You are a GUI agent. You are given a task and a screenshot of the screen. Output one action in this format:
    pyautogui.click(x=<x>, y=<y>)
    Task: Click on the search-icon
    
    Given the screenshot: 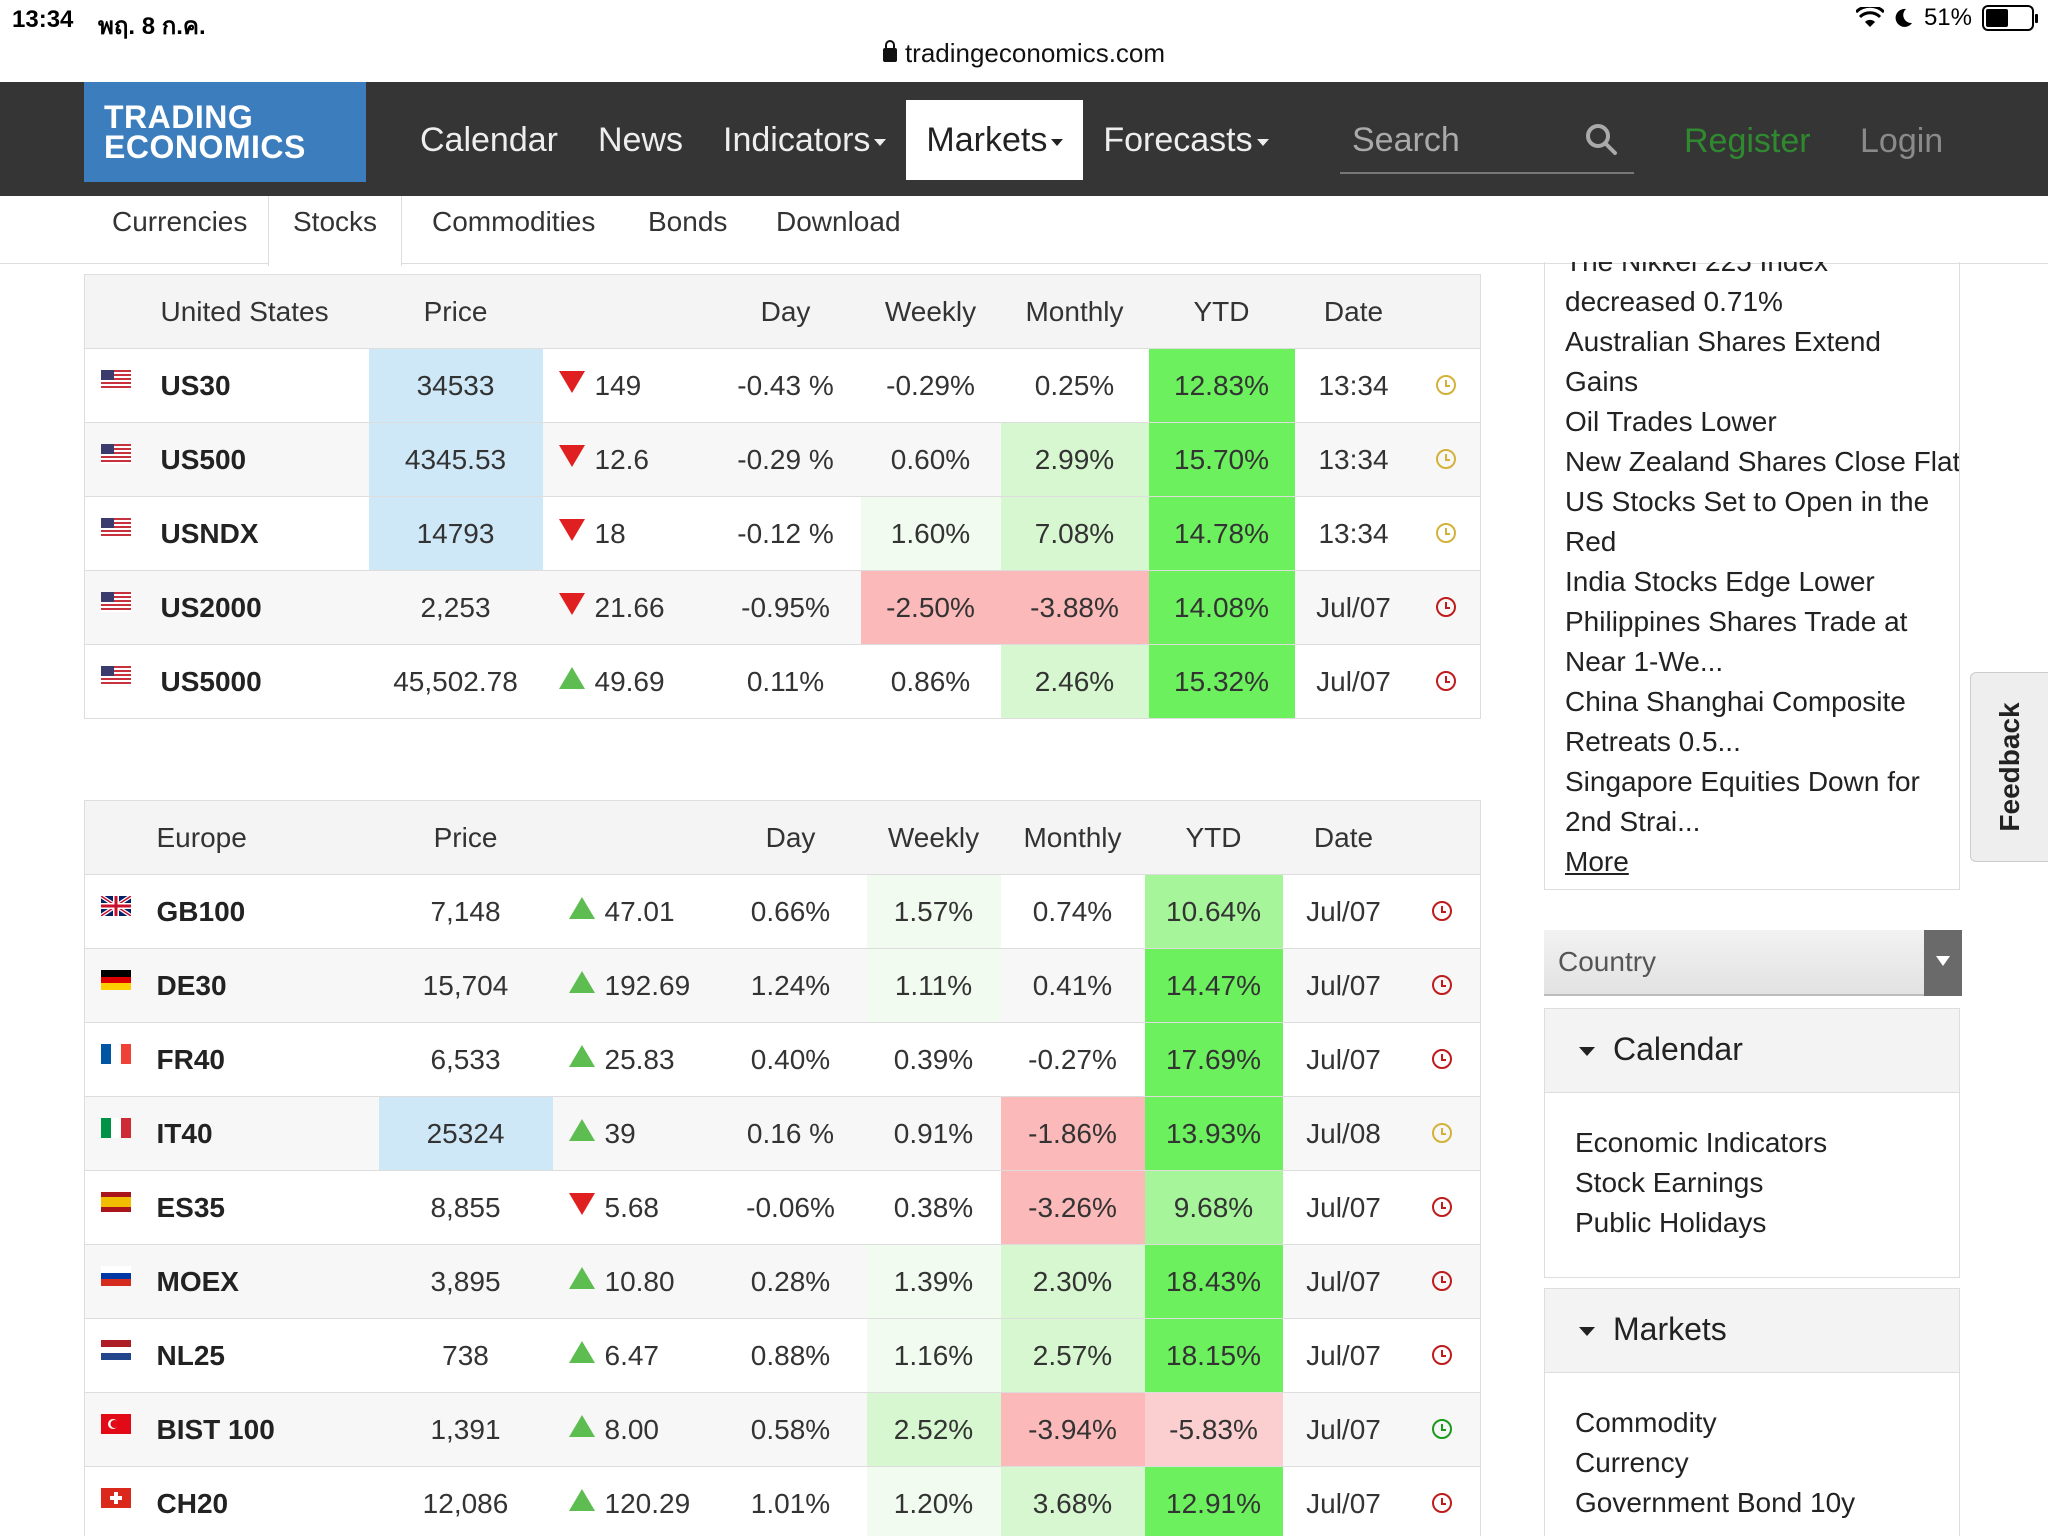 What is the action you would take?
    pyautogui.click(x=1601, y=139)
    